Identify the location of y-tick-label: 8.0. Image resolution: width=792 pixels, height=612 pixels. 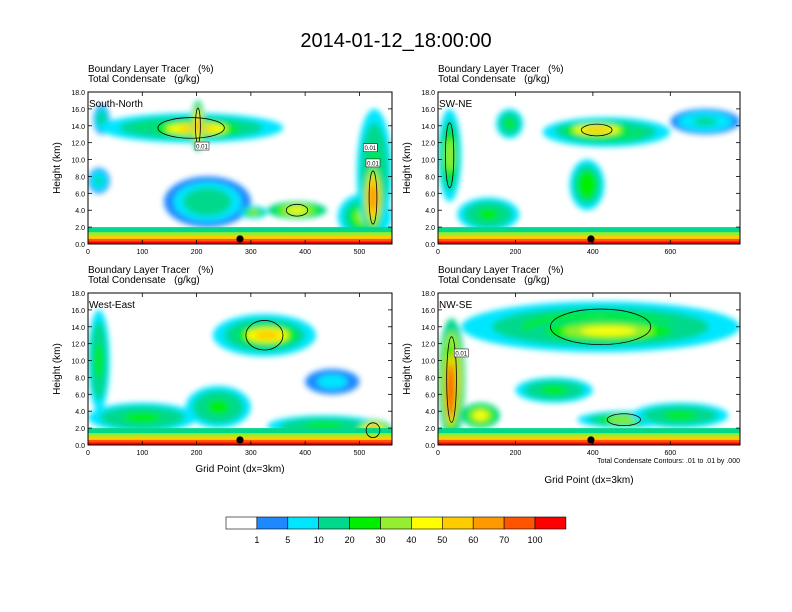
(430, 177).